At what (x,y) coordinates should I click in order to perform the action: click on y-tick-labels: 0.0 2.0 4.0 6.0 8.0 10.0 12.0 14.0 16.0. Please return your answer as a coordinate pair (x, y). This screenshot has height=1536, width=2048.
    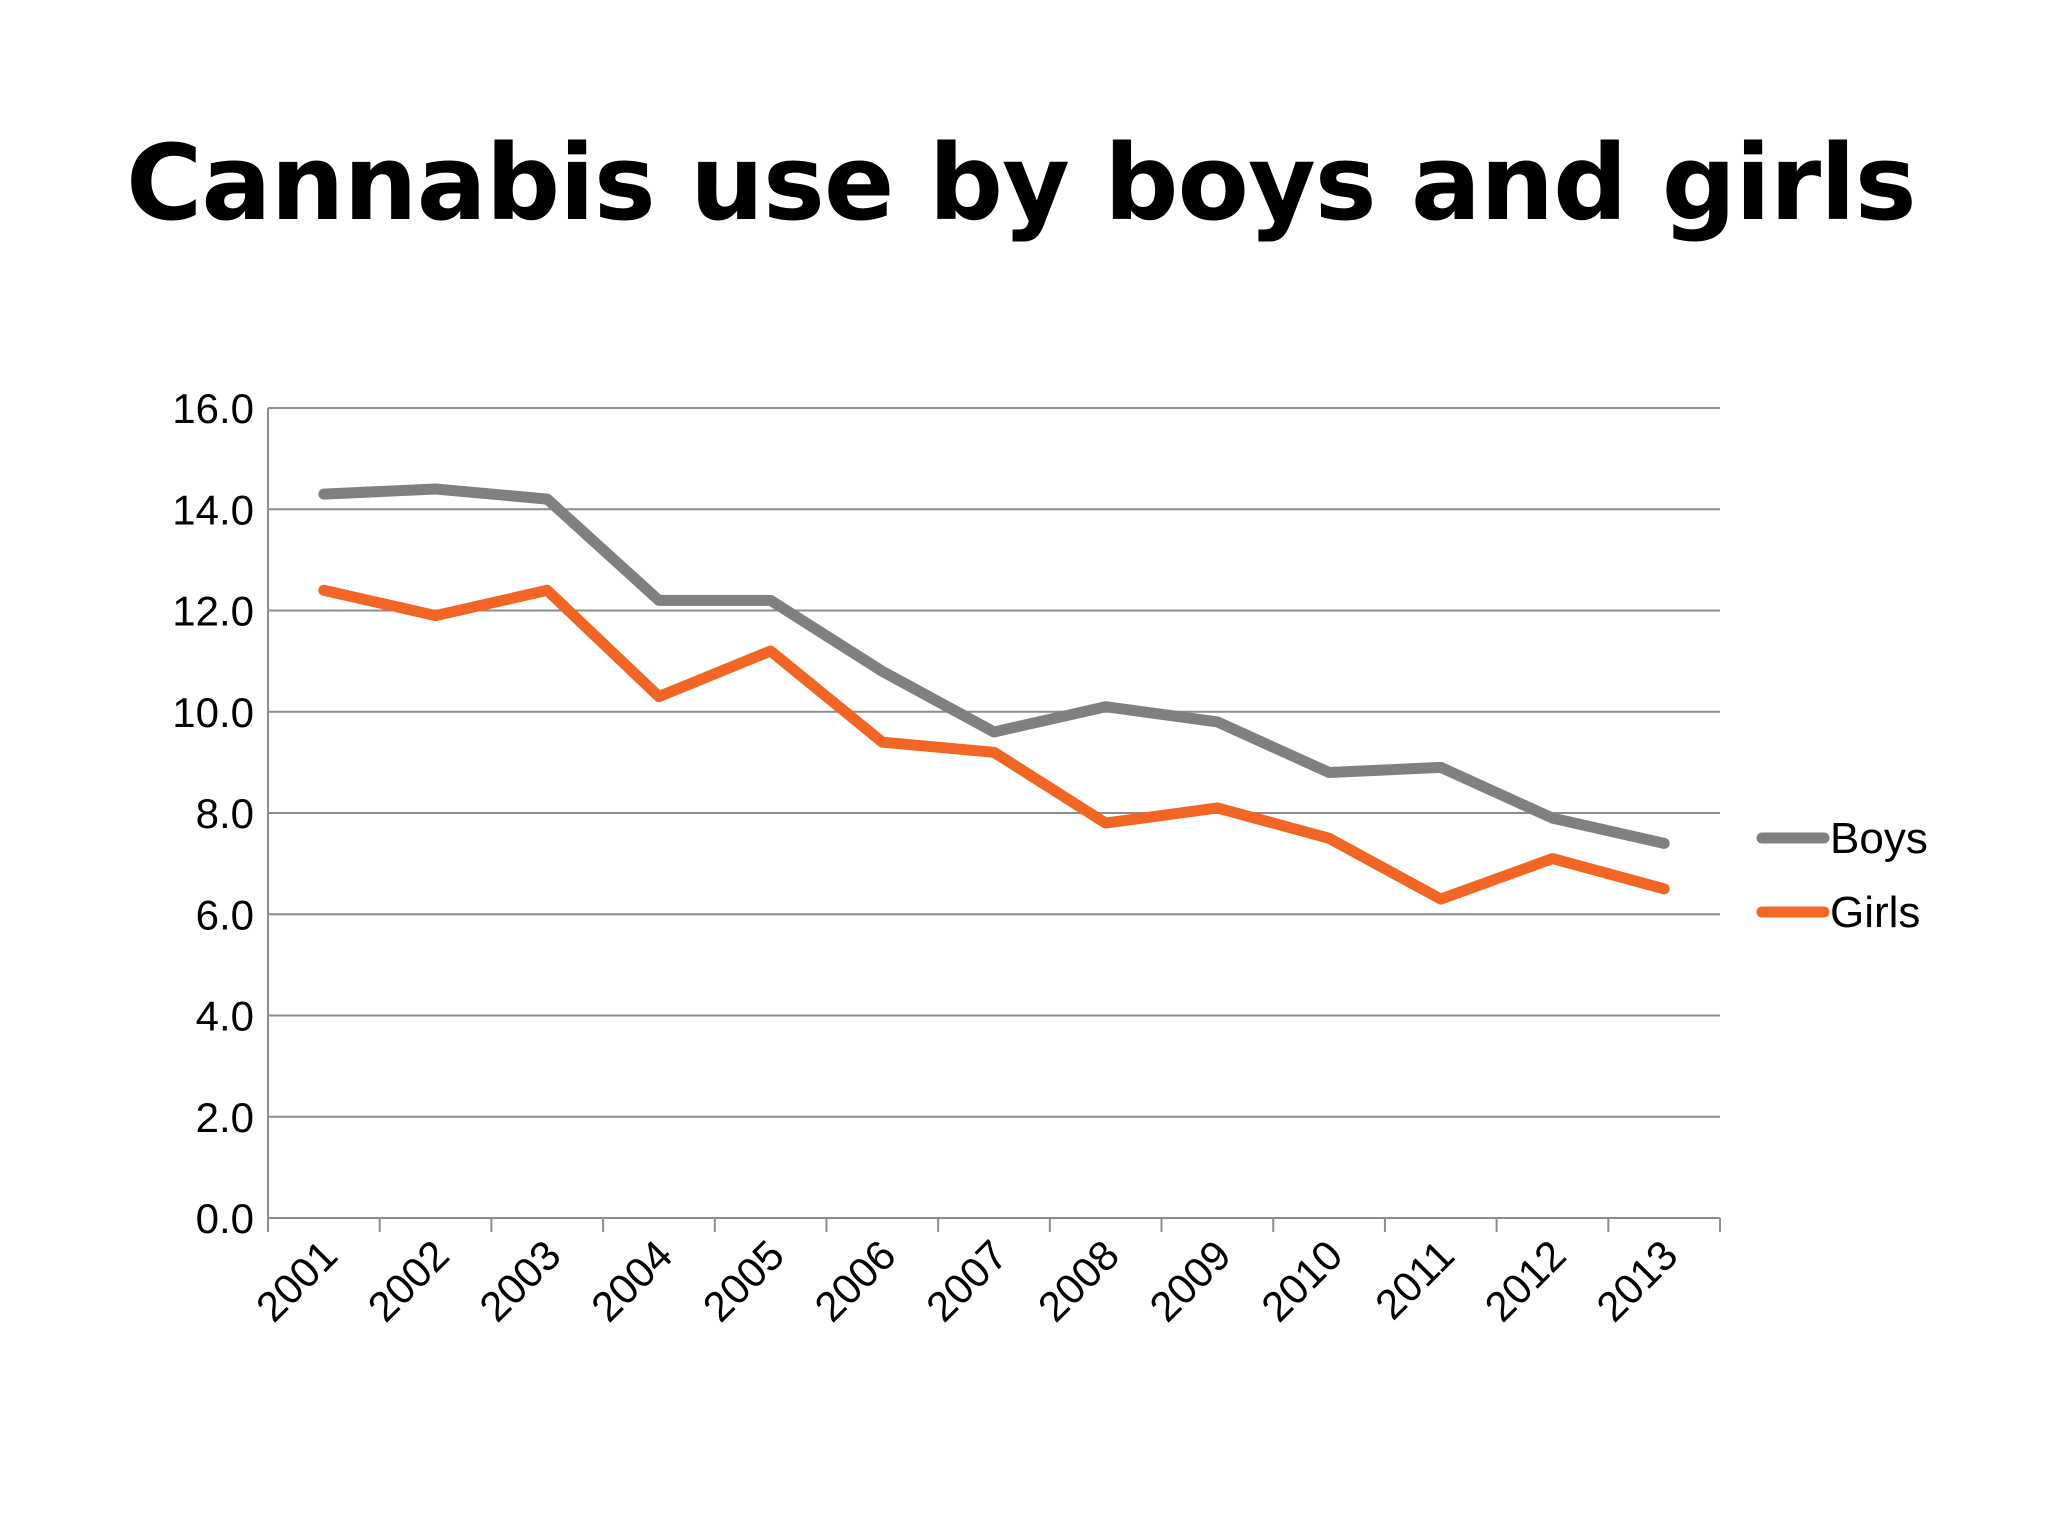
    Looking at the image, I should click on (213, 813).